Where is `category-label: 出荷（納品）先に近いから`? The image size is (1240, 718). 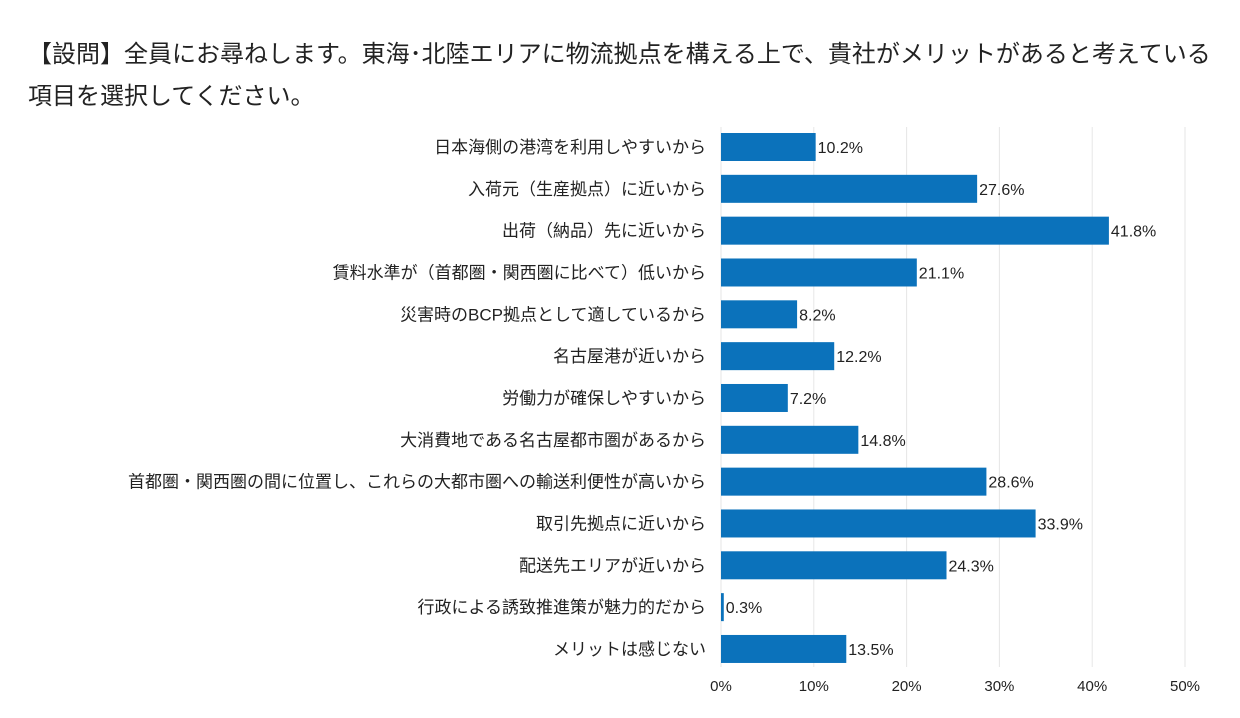
category-label: 出荷（納品）先に近いから is located at coordinates (604, 231).